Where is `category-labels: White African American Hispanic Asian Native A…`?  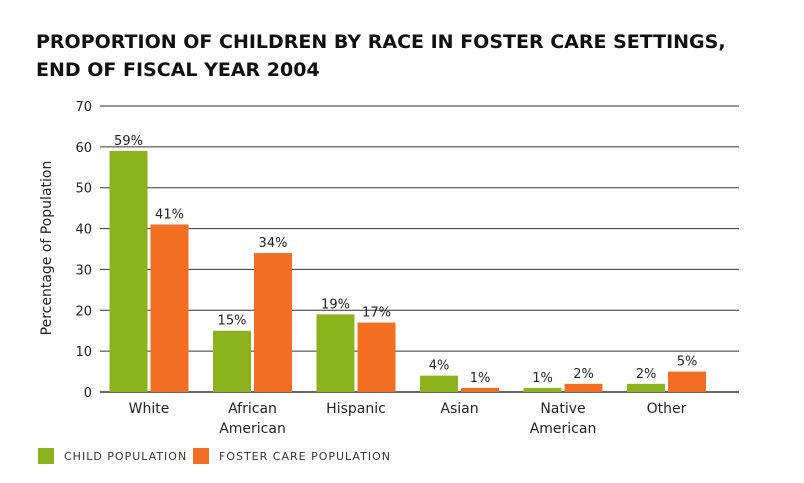
category-labels: White African American Hispanic Asian Native A… is located at coordinates (408, 419).